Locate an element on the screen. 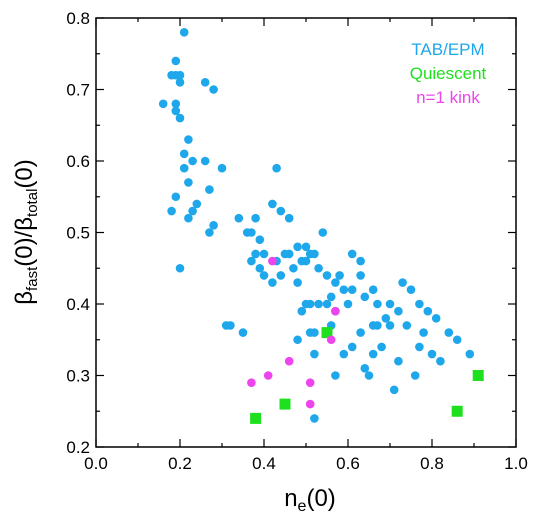 The width and height of the screenshot is (549, 525). x-axis-label-main: n is located at coordinates (290, 498).